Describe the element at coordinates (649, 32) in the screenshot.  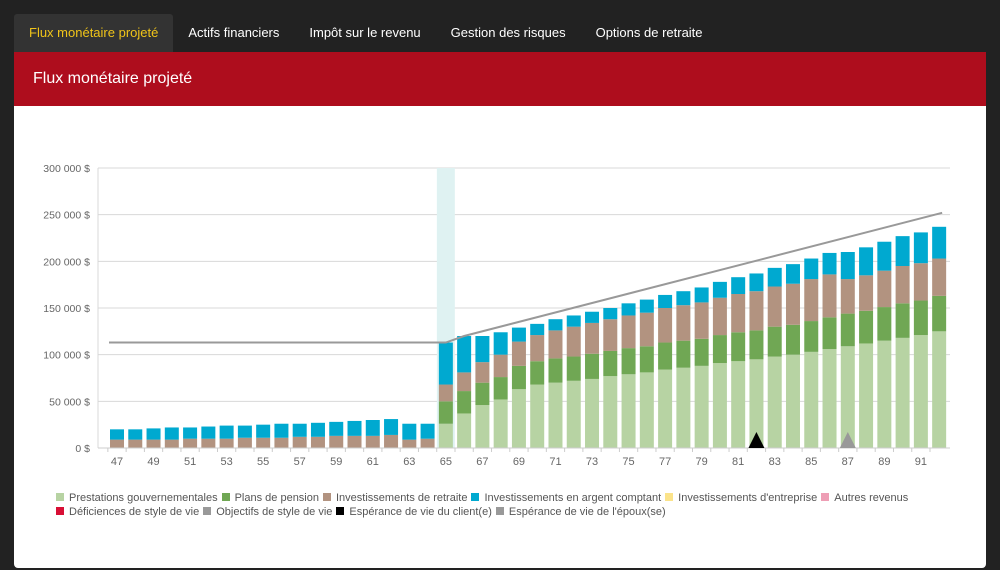
I see `tab-4: Options de retraite` at that location.